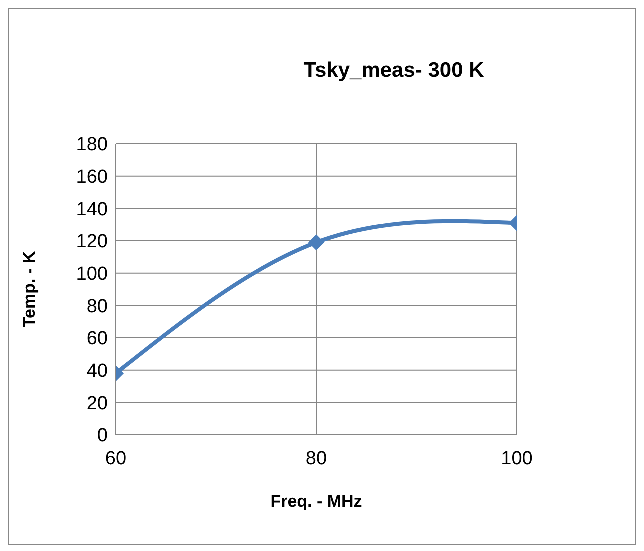  Describe the element at coordinates (317, 459) in the screenshot. I see `x-tick-label: 80` at that location.